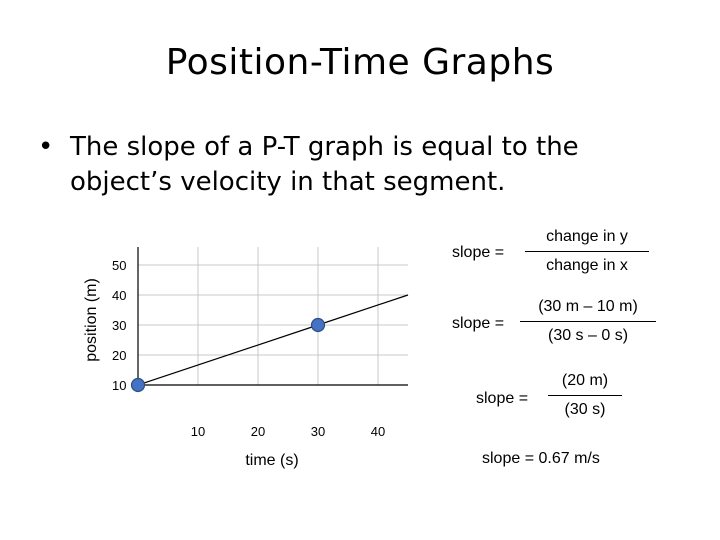 This screenshot has height=540, width=720. Describe the element at coordinates (587, 236) in the screenshot. I see `equation-1-numerator: change in y` at that location.